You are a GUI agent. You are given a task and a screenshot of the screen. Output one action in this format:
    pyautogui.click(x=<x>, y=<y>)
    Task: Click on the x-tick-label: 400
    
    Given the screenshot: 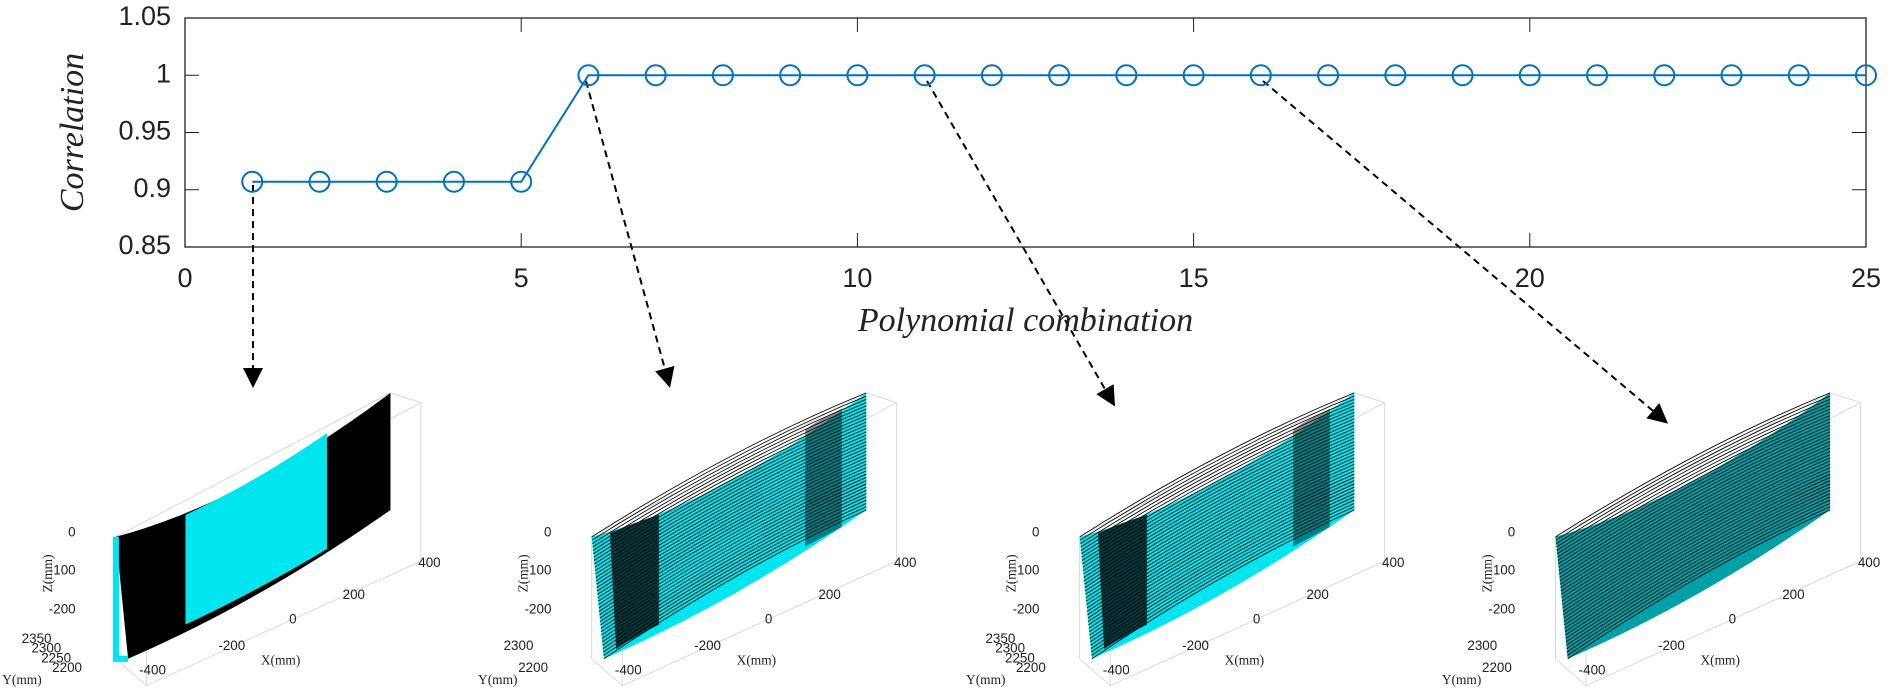 What is the action you would take?
    pyautogui.click(x=905, y=562)
    